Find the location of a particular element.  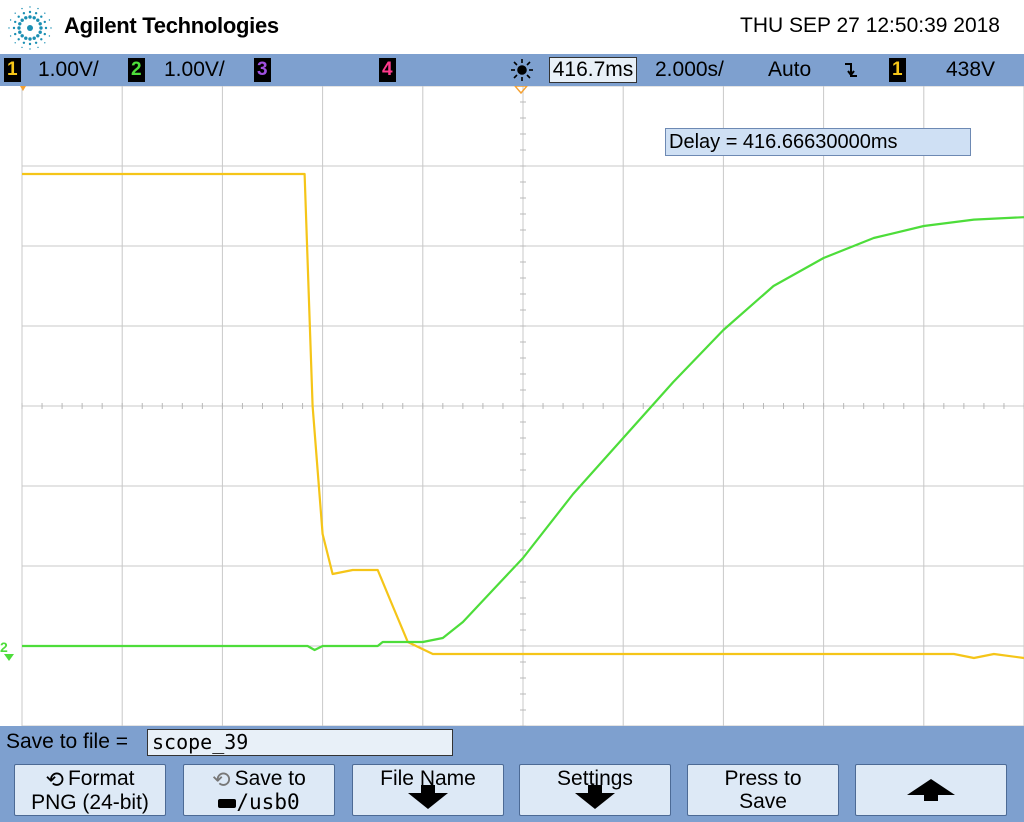

format-value: PNG (24-bit) is located at coordinates (90, 802).